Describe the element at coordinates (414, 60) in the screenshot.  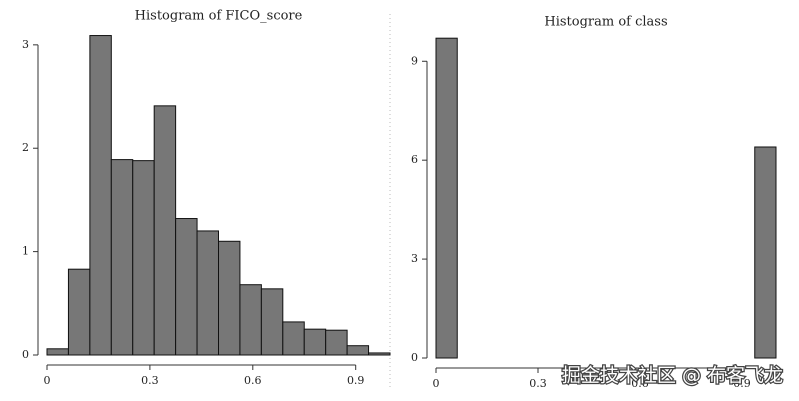
I see `y-tick-label: 9` at that location.